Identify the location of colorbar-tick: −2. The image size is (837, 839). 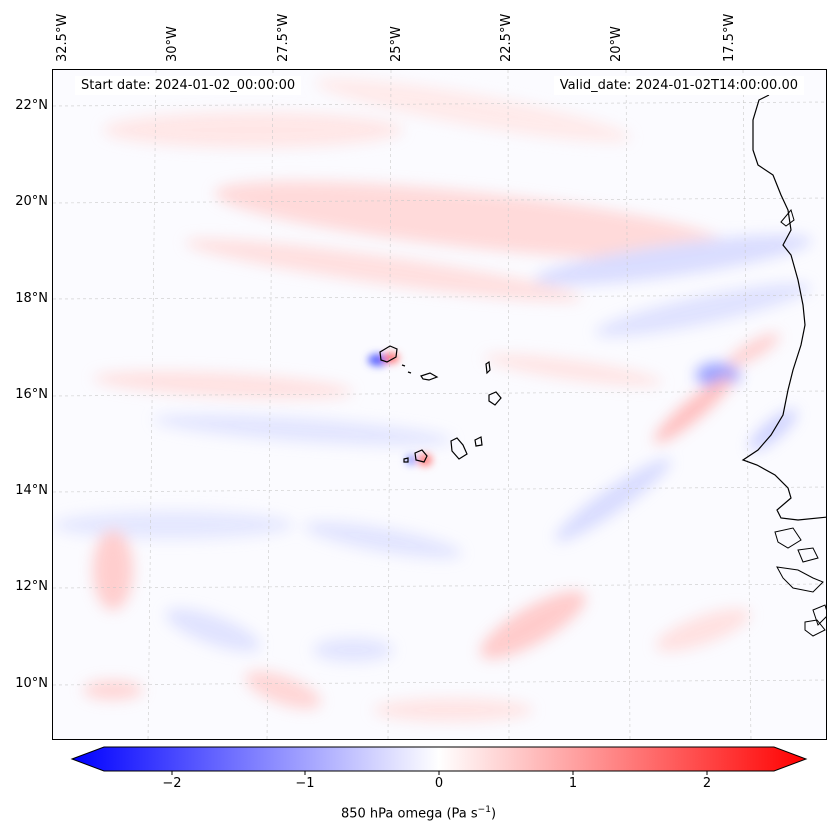
(172, 783).